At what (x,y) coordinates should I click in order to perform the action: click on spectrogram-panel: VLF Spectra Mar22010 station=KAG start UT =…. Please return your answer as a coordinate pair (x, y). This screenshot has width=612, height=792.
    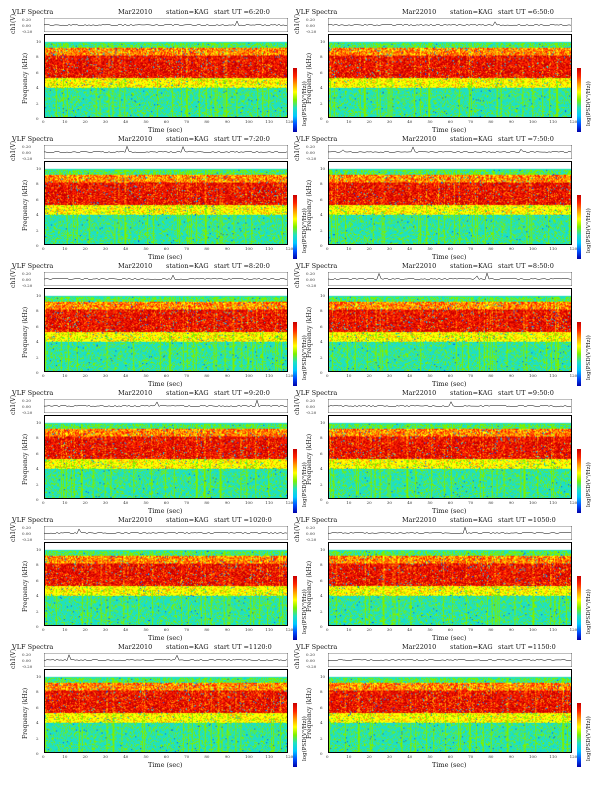
    Looking at the image, I should click on (158, 325).